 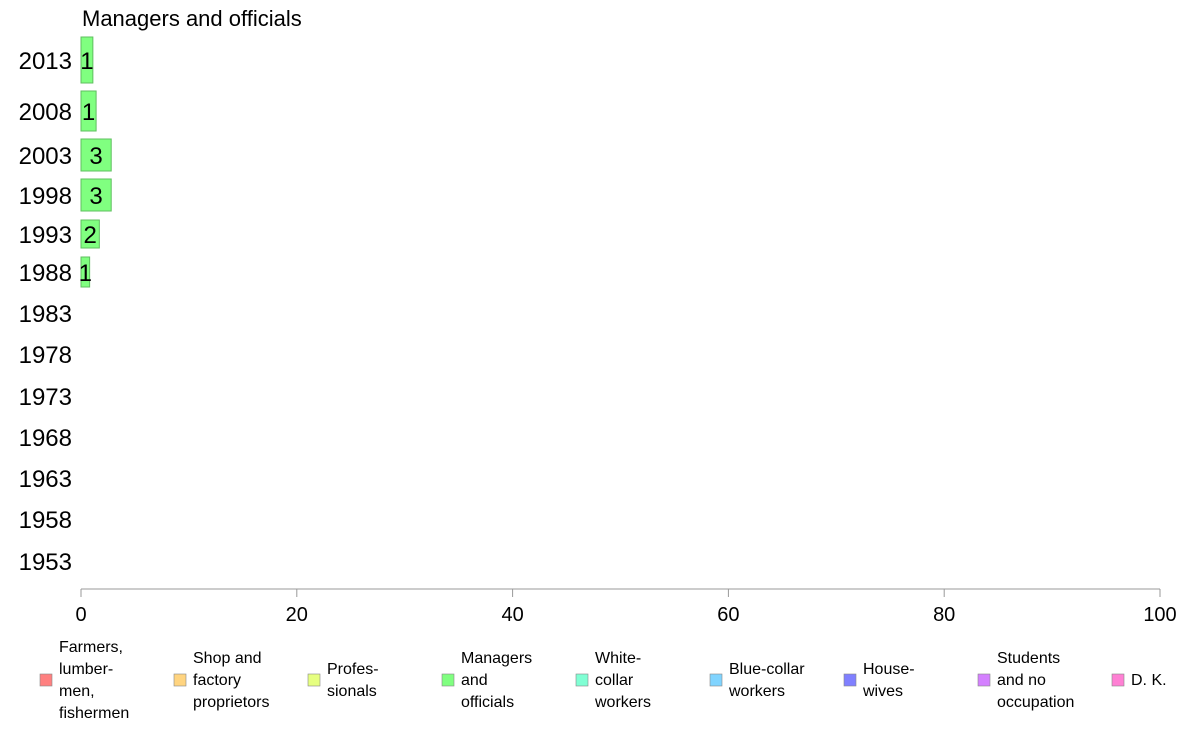 What do you see at coordinates (45, 196) in the screenshot?
I see `y-tick-label: 1998` at bounding box center [45, 196].